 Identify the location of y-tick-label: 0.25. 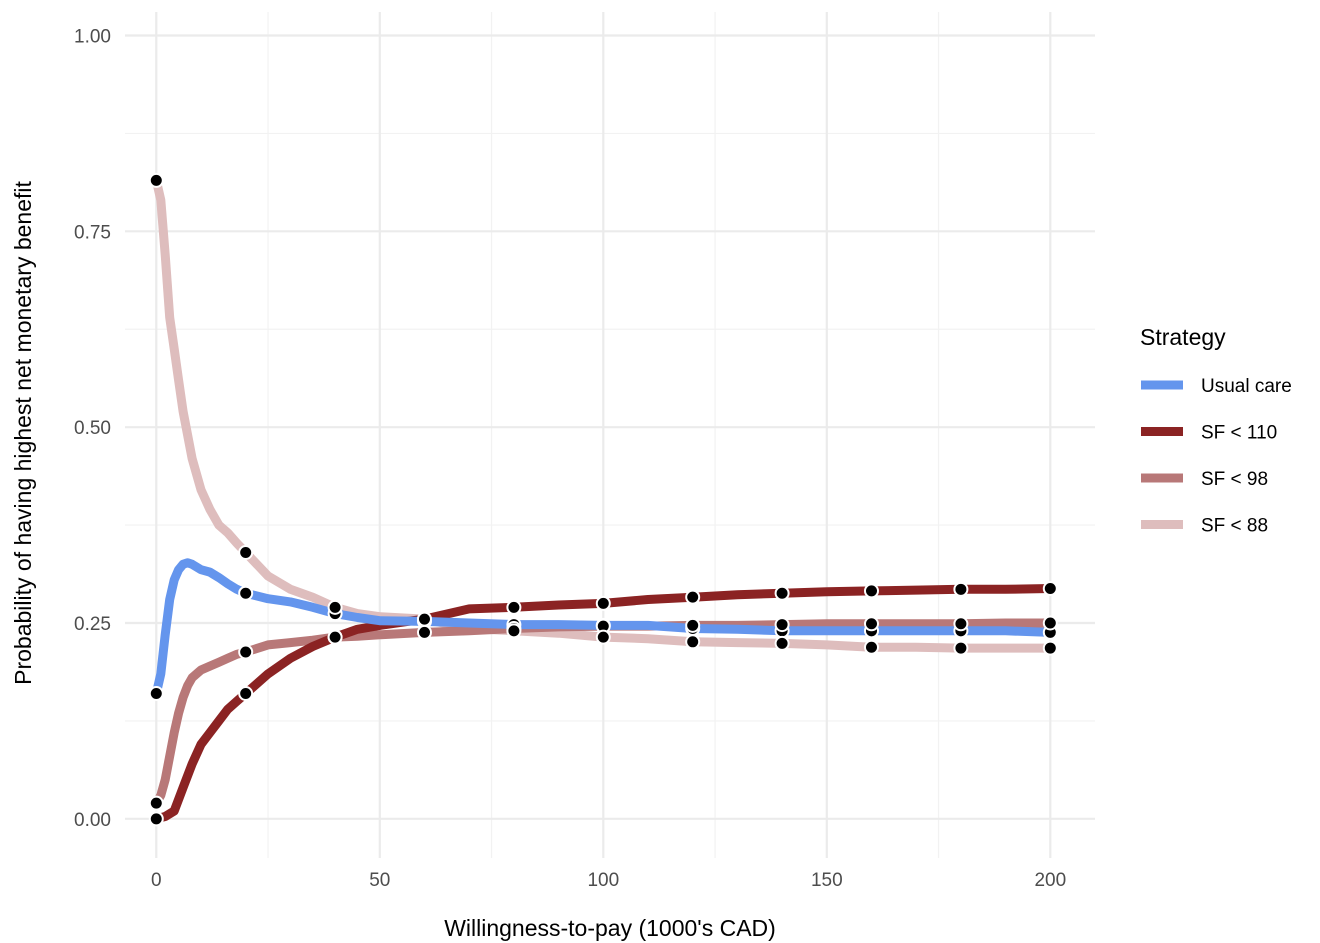
(92, 624).